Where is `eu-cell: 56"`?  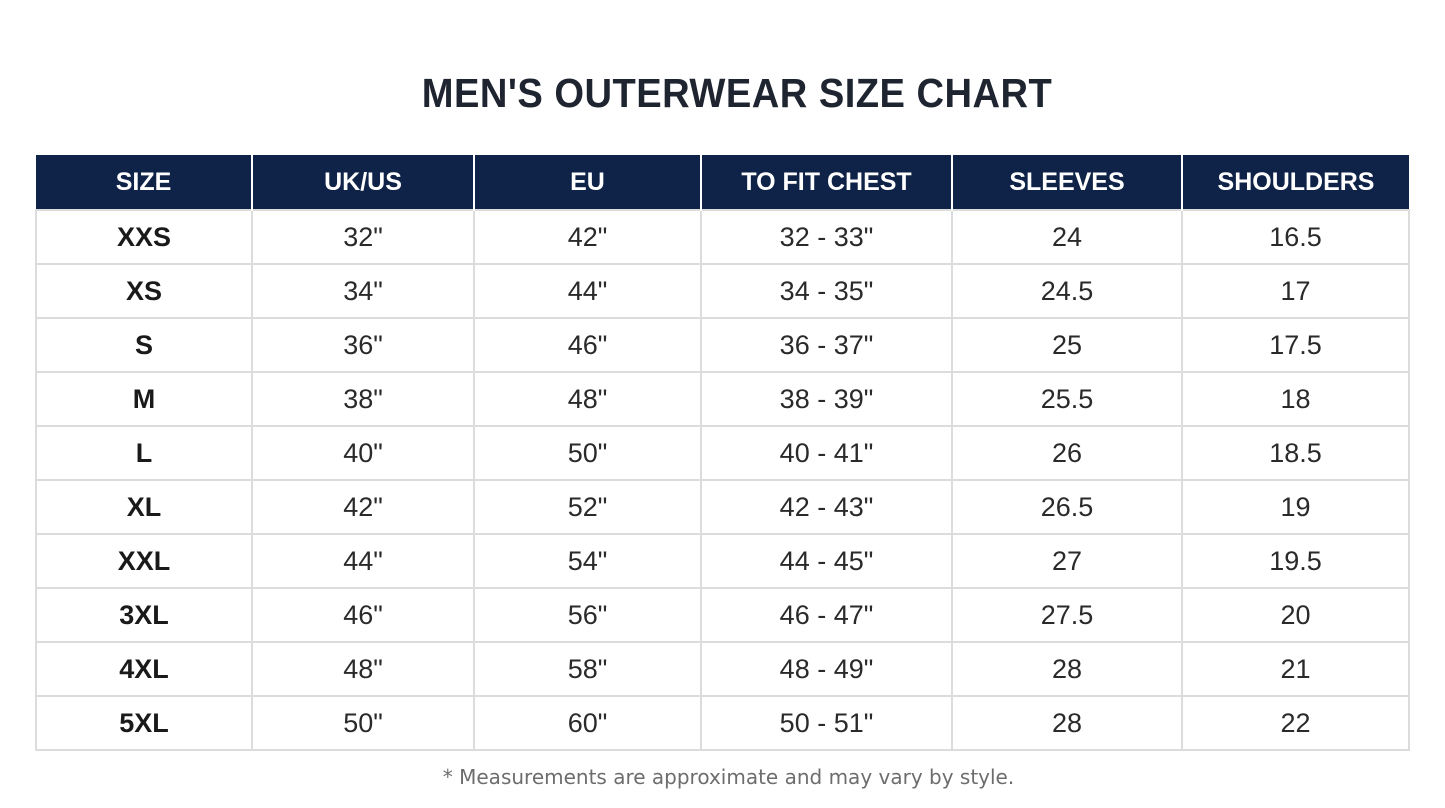 eu-cell: 56" is located at coordinates (587, 615).